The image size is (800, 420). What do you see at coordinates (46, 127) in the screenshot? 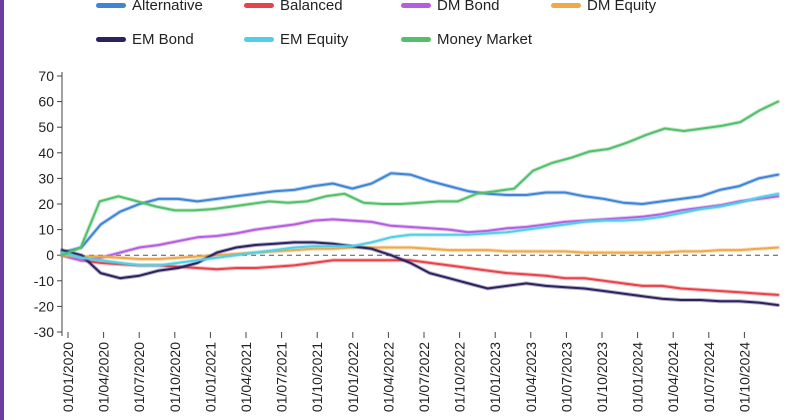
I see `y-tick-label: 50` at bounding box center [46, 127].